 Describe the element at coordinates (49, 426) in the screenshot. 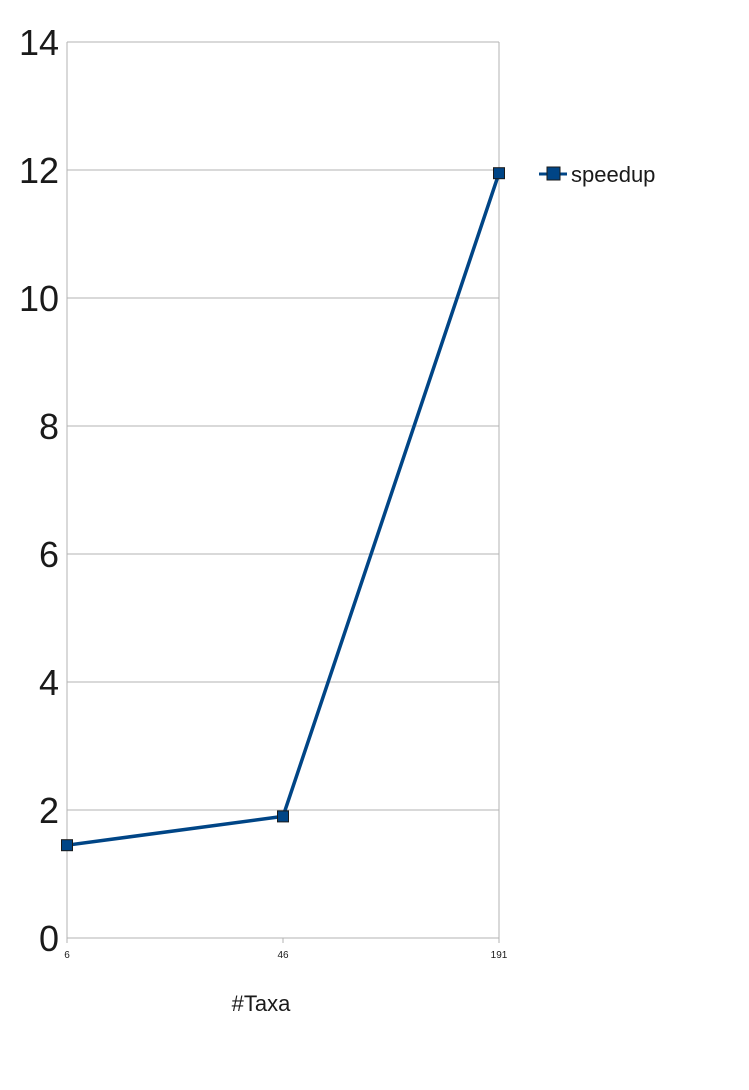

I see `y-tick-label: 8` at that location.